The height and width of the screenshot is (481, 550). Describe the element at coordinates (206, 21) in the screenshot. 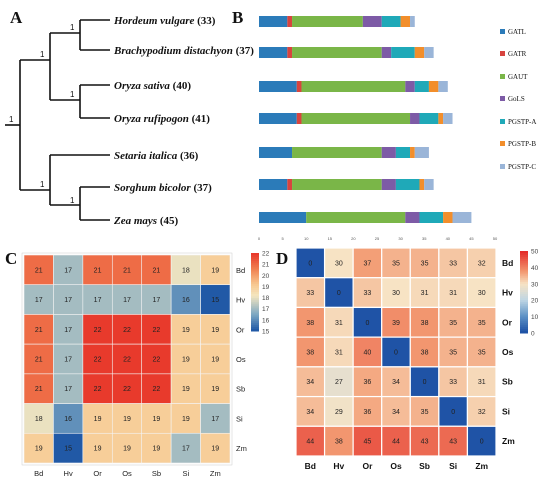

I see `species-count: (33)` at that location.